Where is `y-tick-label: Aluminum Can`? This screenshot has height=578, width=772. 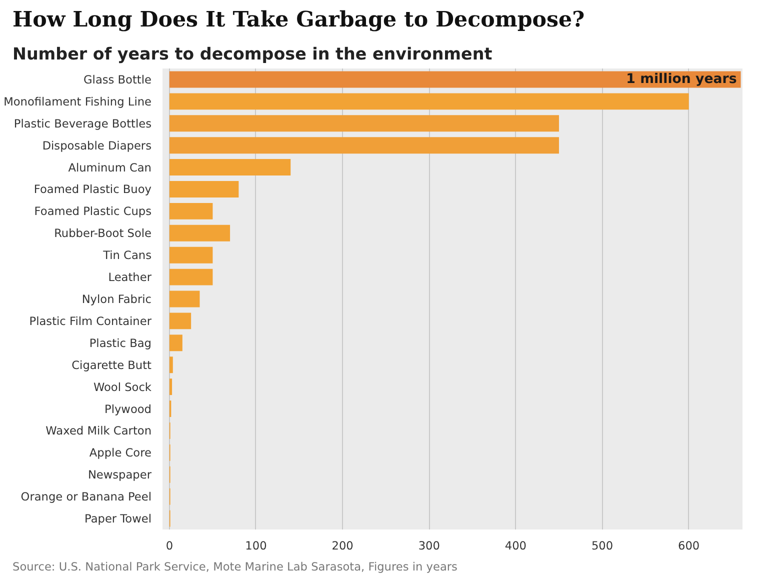
y-tick-label: Aluminum Can is located at coordinates (110, 167).